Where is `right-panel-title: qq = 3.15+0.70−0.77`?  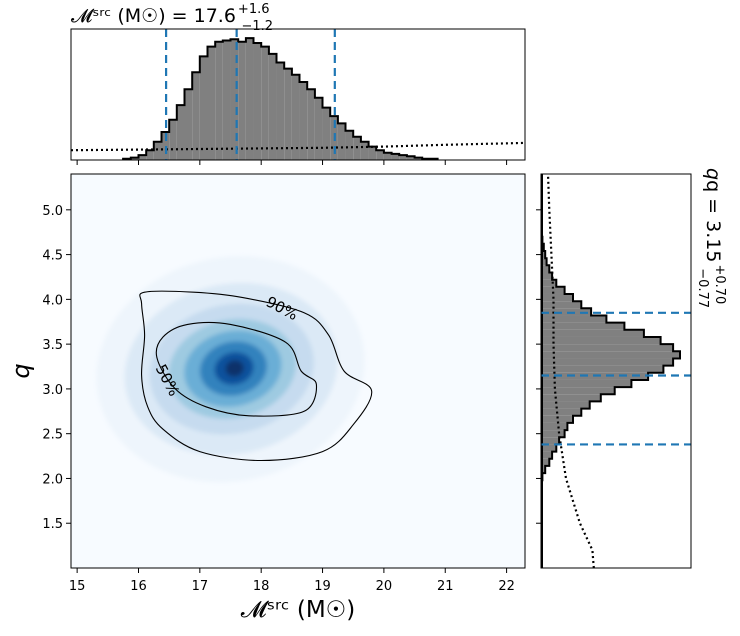
right-panel-title: qq = 3.15+0.70−0.77 is located at coordinates (711, 238).